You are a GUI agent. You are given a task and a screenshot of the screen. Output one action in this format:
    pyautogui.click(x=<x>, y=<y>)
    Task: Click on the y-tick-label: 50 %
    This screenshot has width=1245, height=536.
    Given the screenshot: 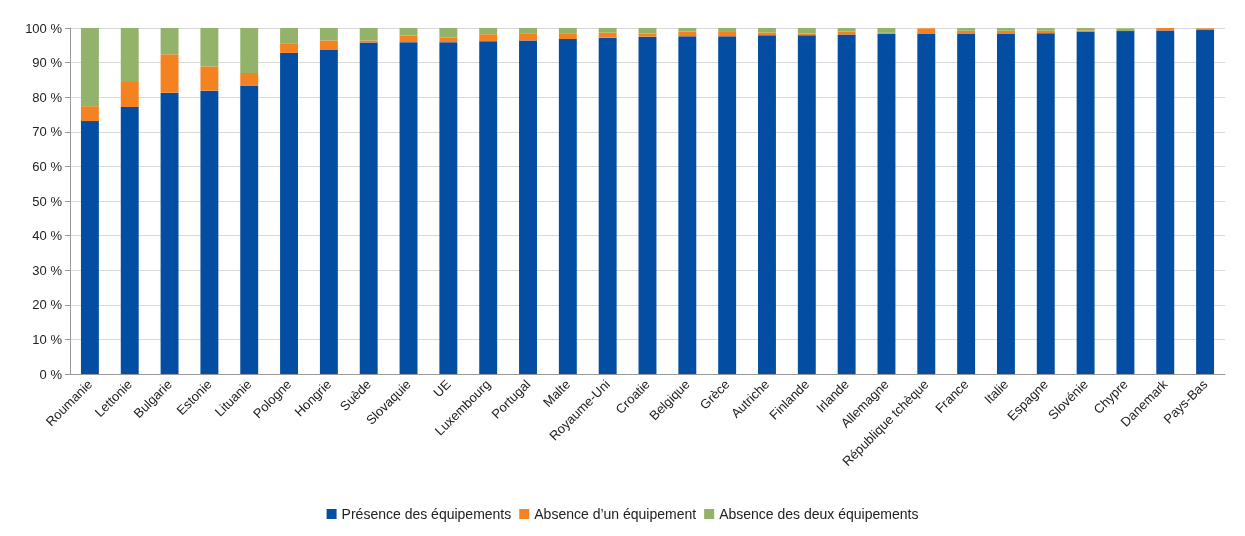 What is the action you would take?
    pyautogui.click(x=47, y=201)
    